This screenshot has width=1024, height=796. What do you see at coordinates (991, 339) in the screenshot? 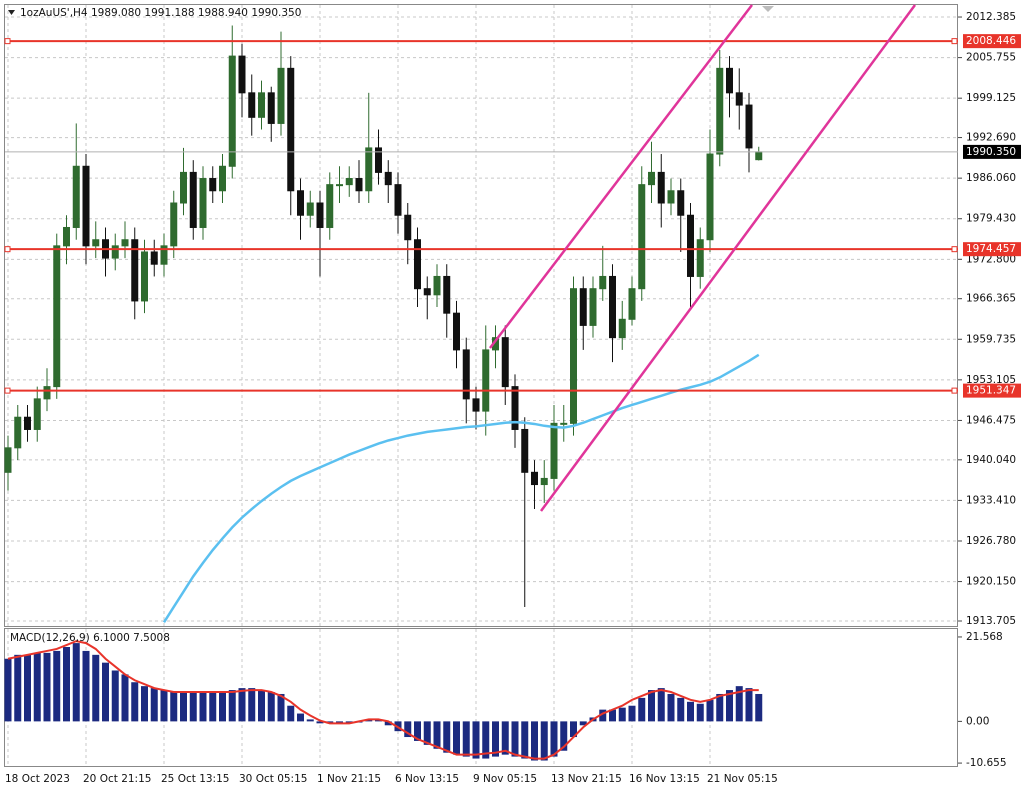
I see `y-tick-label: 1959.735` at bounding box center [991, 339].